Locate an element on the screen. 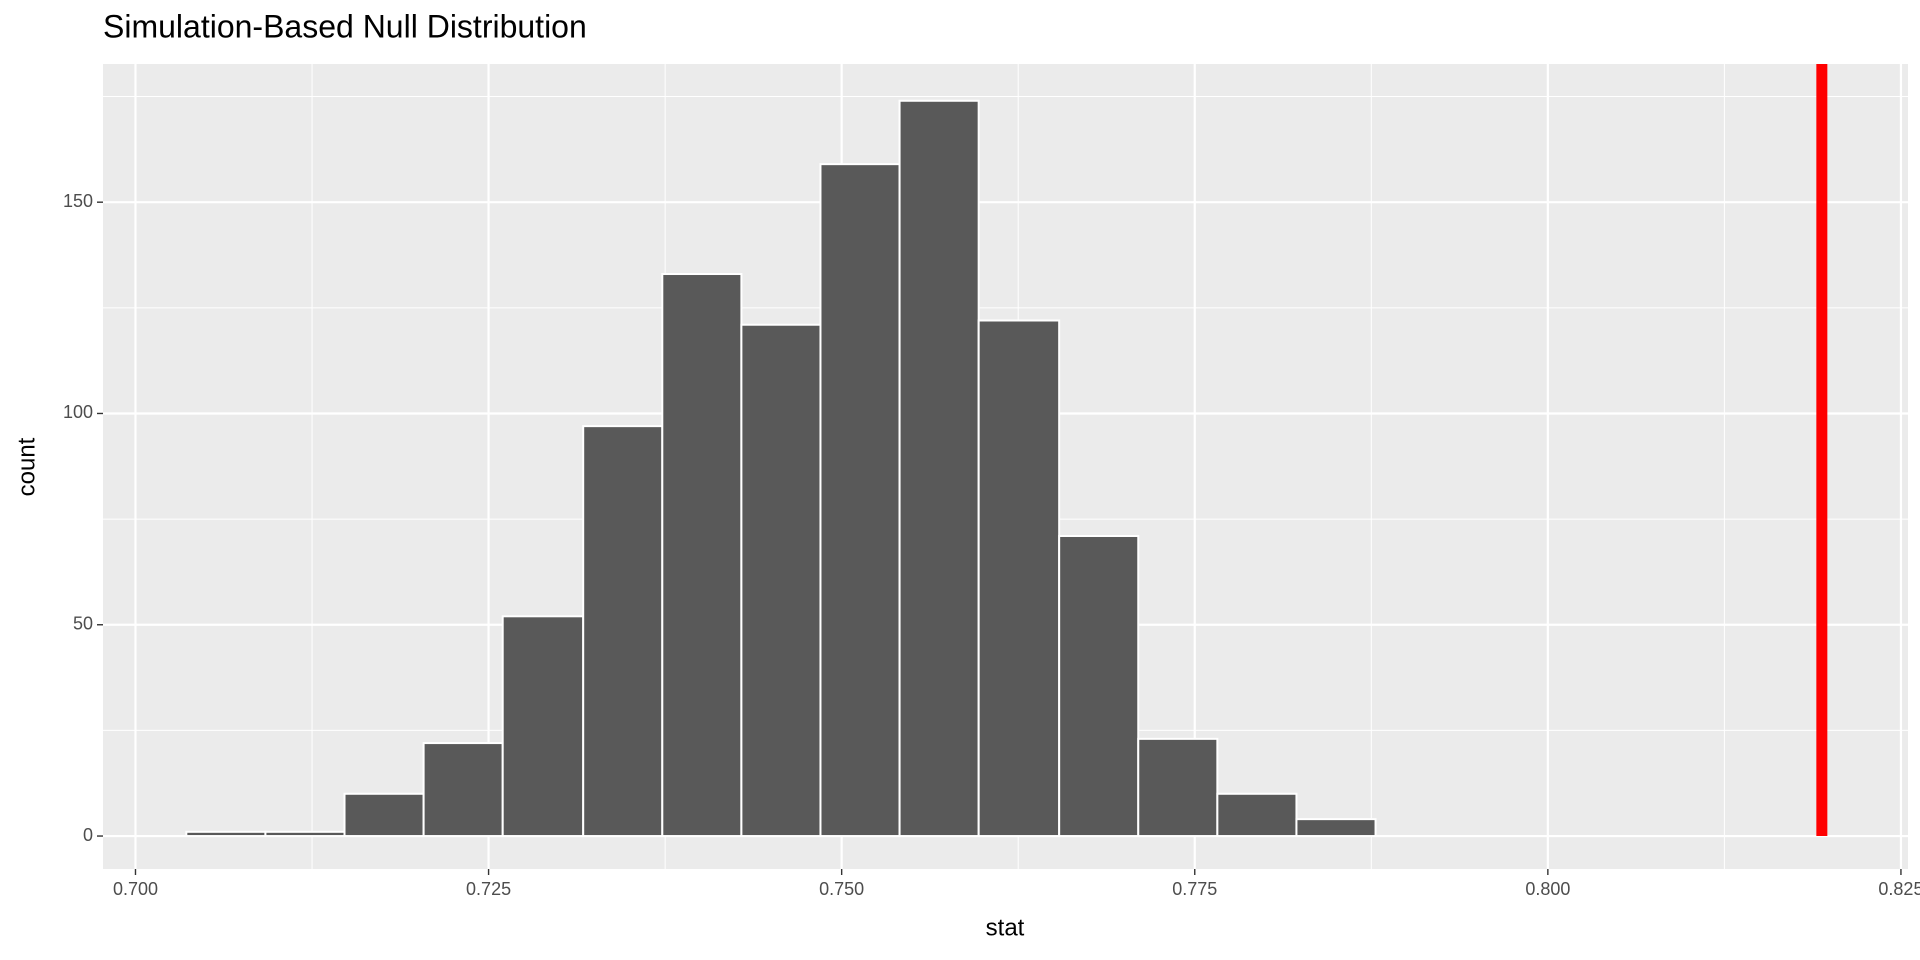 This screenshot has height=960, width=1920. y-tick-label: 100 is located at coordinates (78, 412).